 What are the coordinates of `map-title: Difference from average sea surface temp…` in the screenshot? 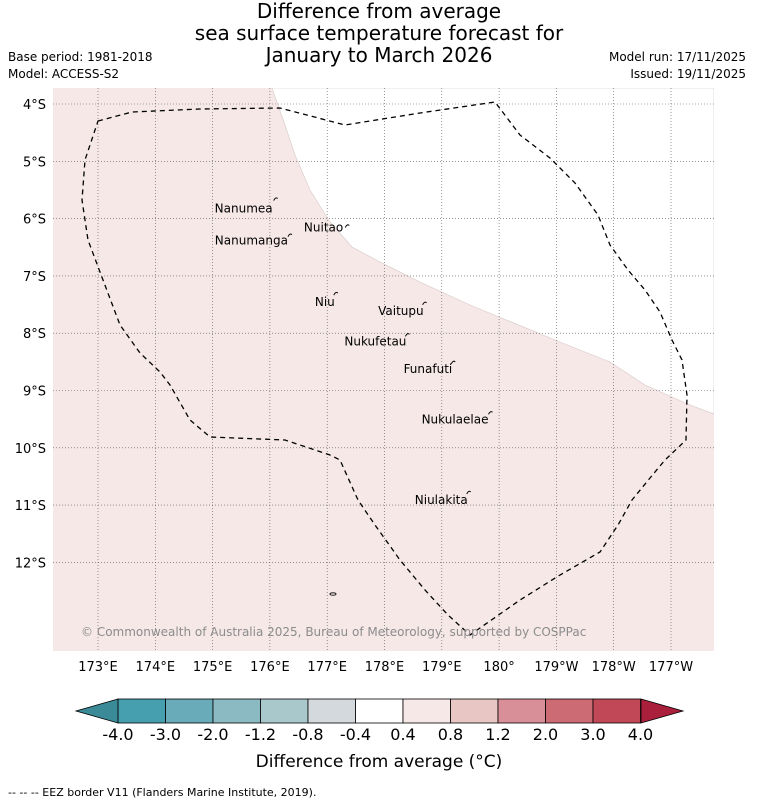 It's located at (379, 33).